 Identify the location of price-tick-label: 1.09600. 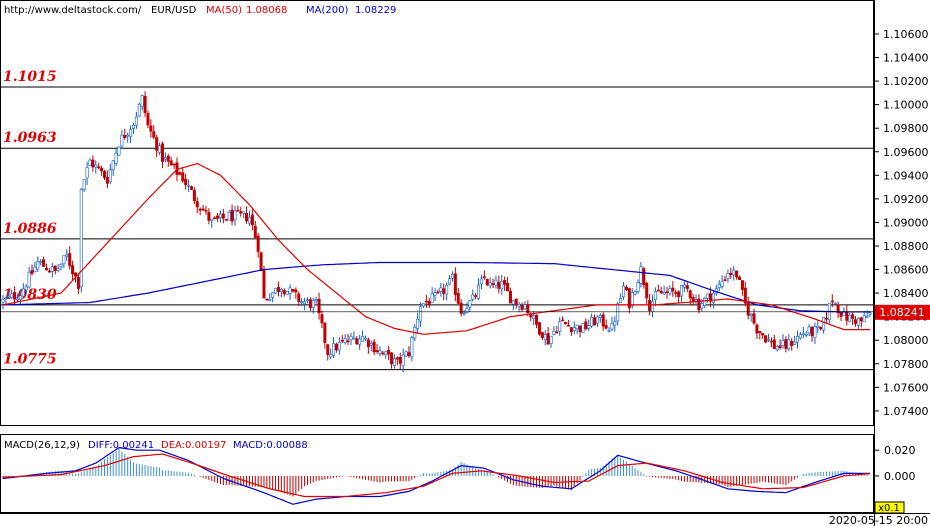
(906, 152).